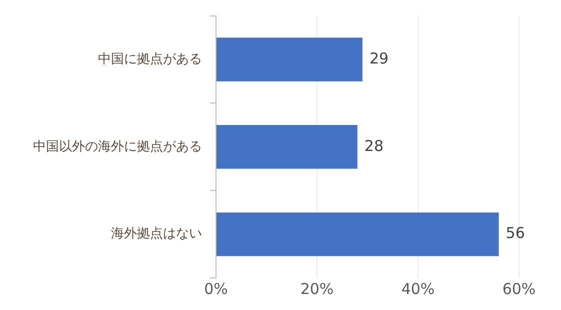 The image size is (561, 310). I want to click on data-label: 28, so click(374, 145).